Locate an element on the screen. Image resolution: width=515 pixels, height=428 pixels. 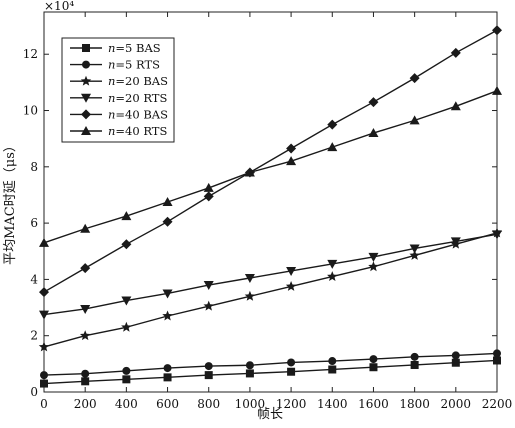
legend-label-text: =40 RTS is located at coordinates (141, 131).